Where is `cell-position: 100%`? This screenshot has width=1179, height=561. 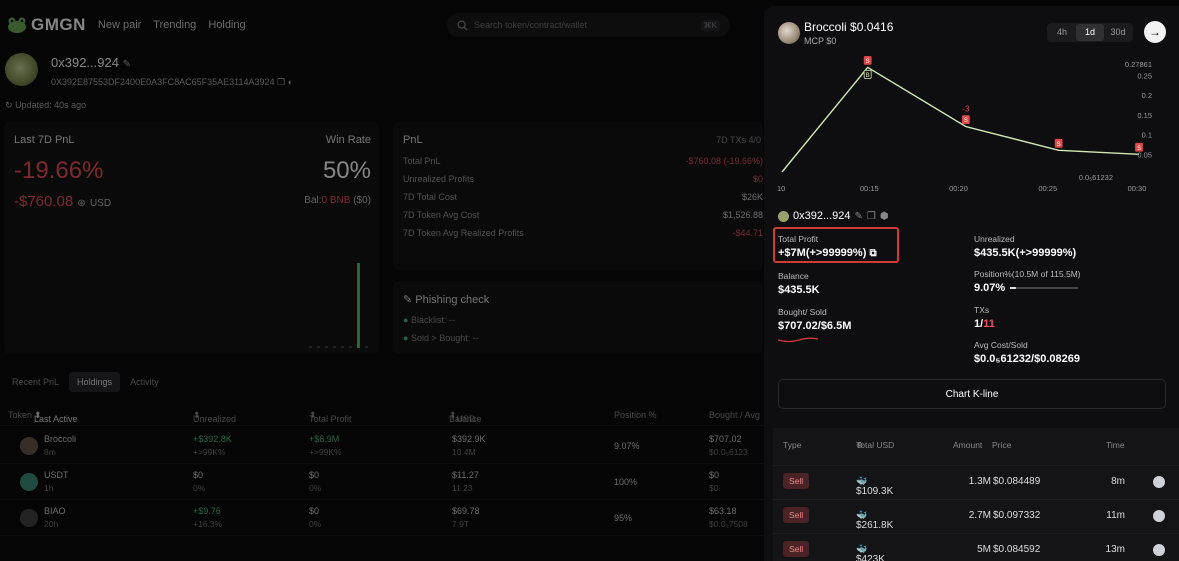
cell-position: 100% is located at coordinates (626, 482).